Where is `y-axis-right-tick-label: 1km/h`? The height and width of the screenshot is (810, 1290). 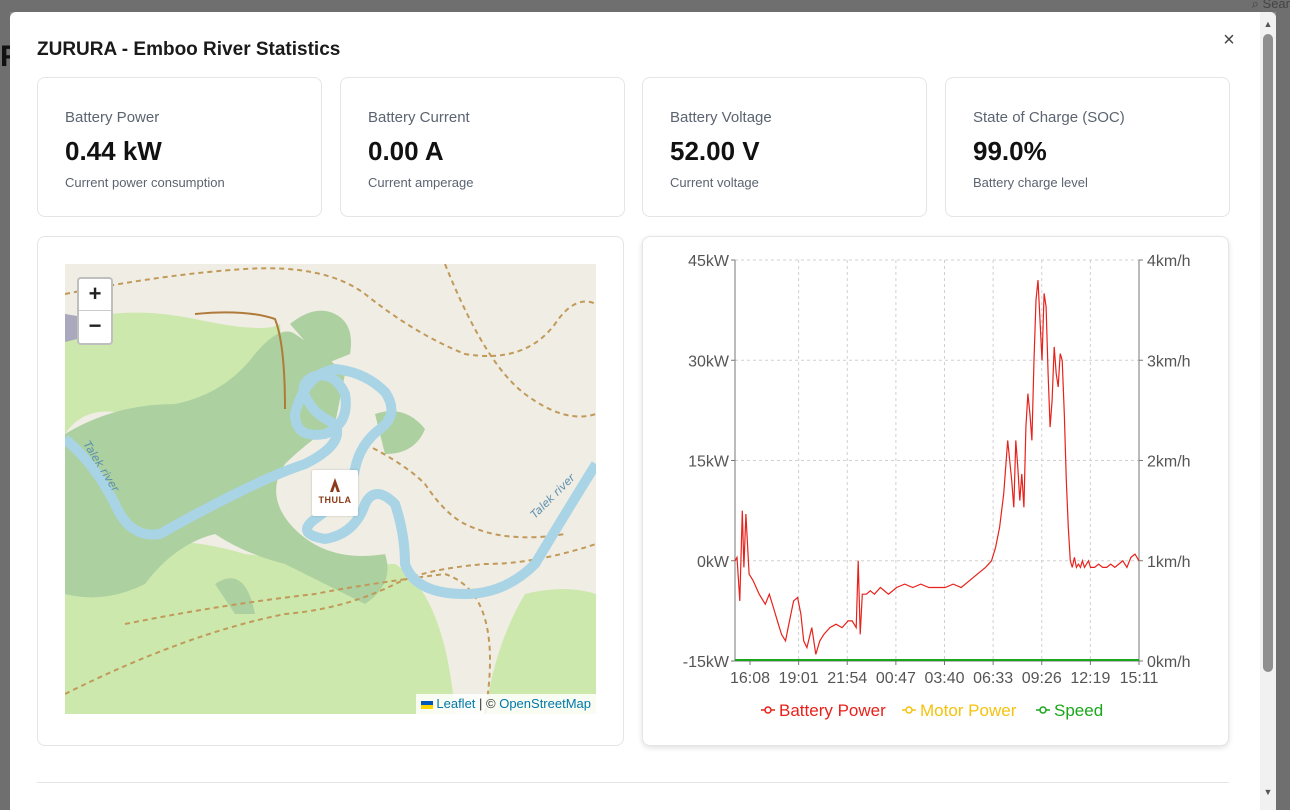
y-axis-right-tick-label: 1km/h is located at coordinates (1169, 562).